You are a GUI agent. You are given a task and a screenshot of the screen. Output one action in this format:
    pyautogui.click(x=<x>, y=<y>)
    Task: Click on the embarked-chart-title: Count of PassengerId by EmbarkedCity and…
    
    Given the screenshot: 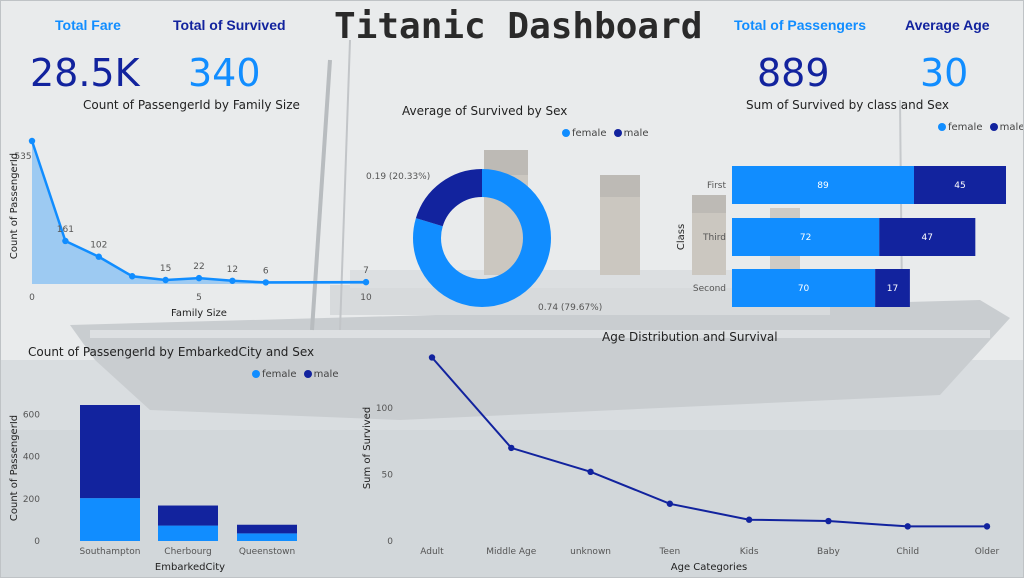 What is the action you would take?
    pyautogui.click(x=171, y=352)
    